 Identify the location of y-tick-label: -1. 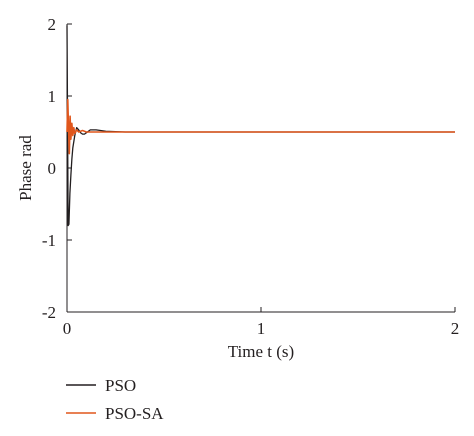
(49, 240).